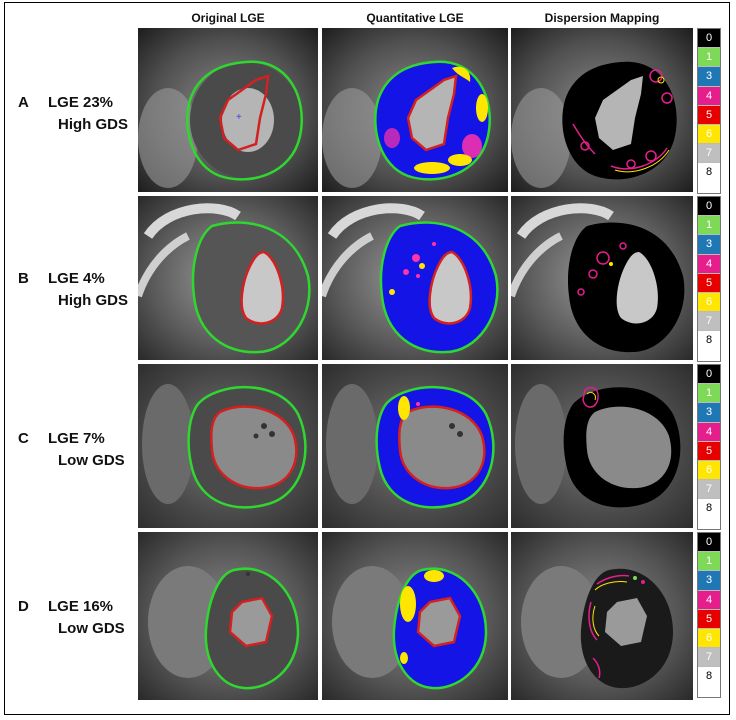 The width and height of the screenshot is (736, 720). I want to click on row-lge-value: LGE 7%, so click(76, 438).